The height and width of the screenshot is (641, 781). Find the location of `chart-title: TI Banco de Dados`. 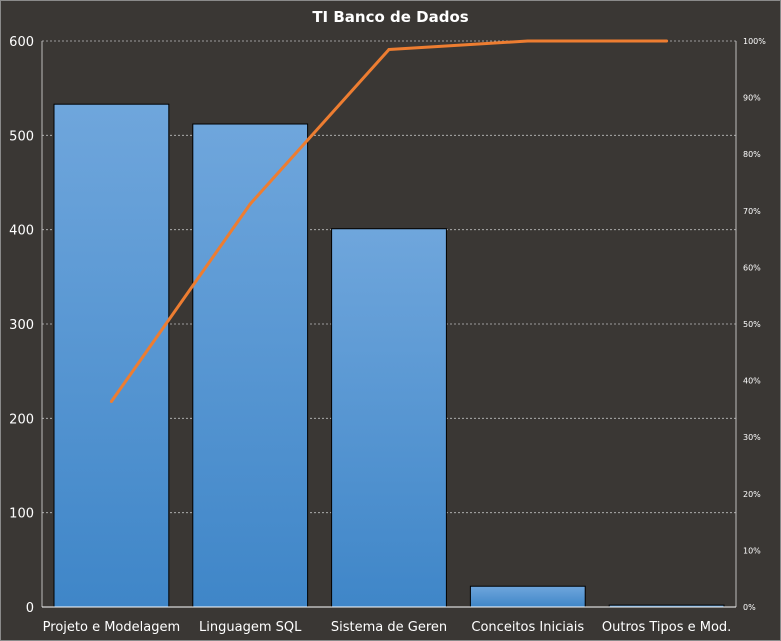

chart-title: TI Banco de Dados is located at coordinates (390, 17).